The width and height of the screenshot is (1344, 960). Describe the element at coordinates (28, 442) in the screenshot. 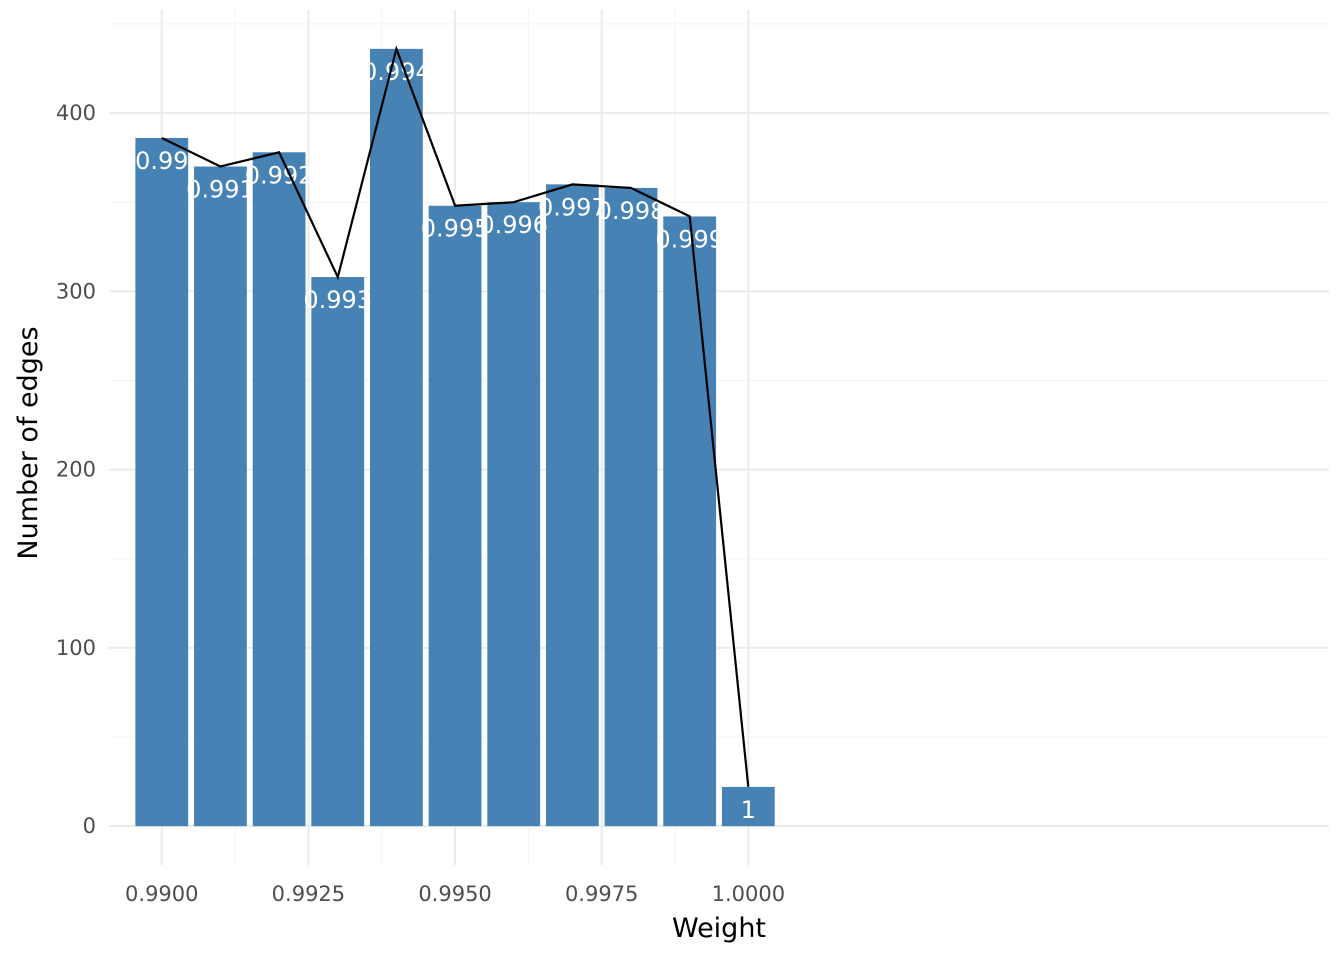

I see `y-axis-title: Number of edges` at that location.